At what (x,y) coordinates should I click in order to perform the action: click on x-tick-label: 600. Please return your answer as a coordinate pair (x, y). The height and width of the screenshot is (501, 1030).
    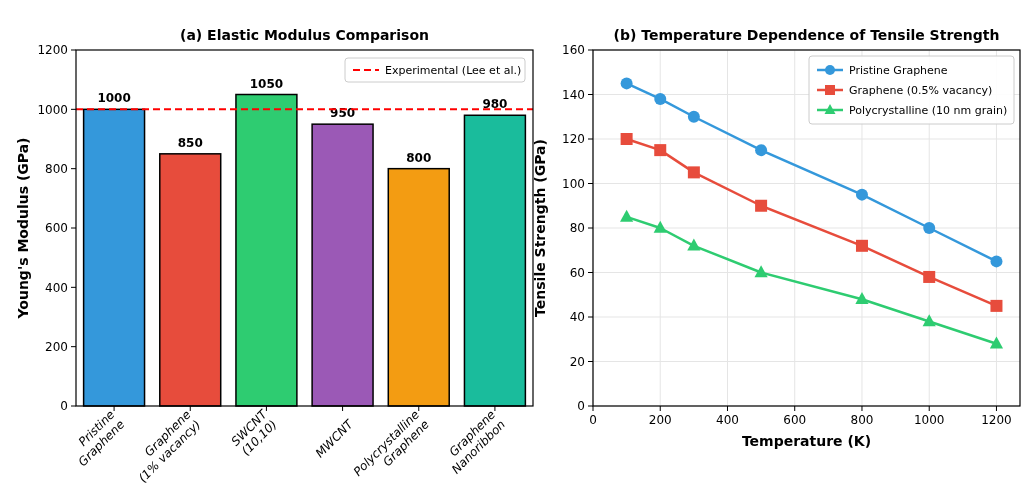
    Looking at the image, I should click on (795, 420).